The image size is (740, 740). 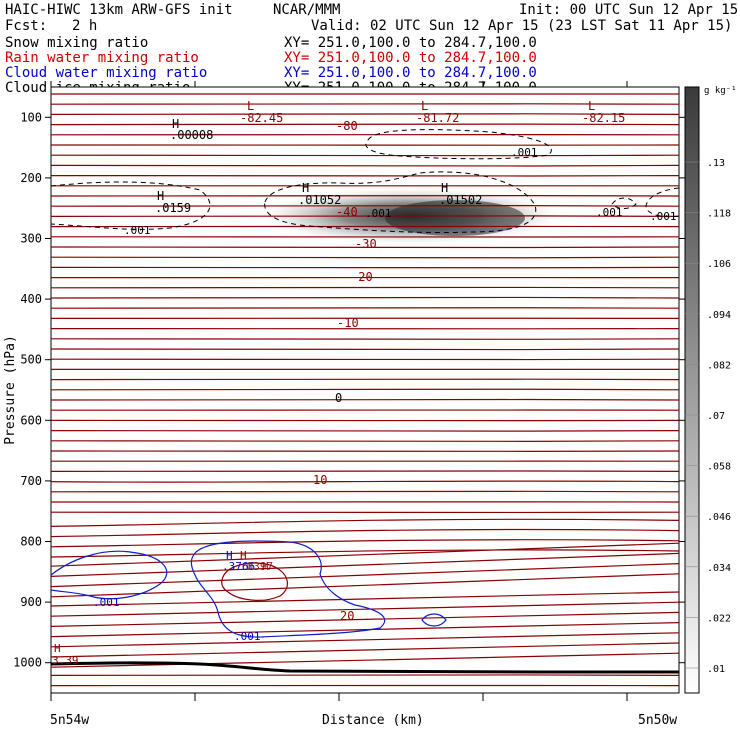 I want to click on high-value-surface: 3.39, so click(x=65, y=660).